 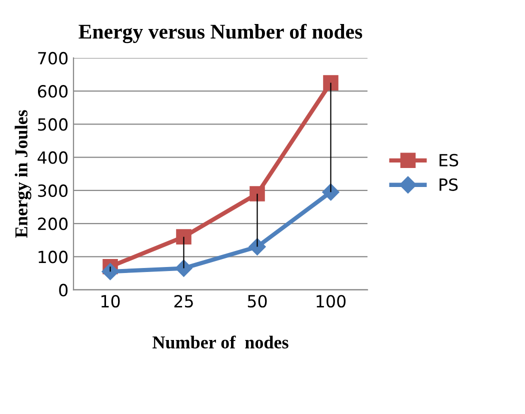 I want to click on y-tick-label: 500, so click(x=53, y=124).